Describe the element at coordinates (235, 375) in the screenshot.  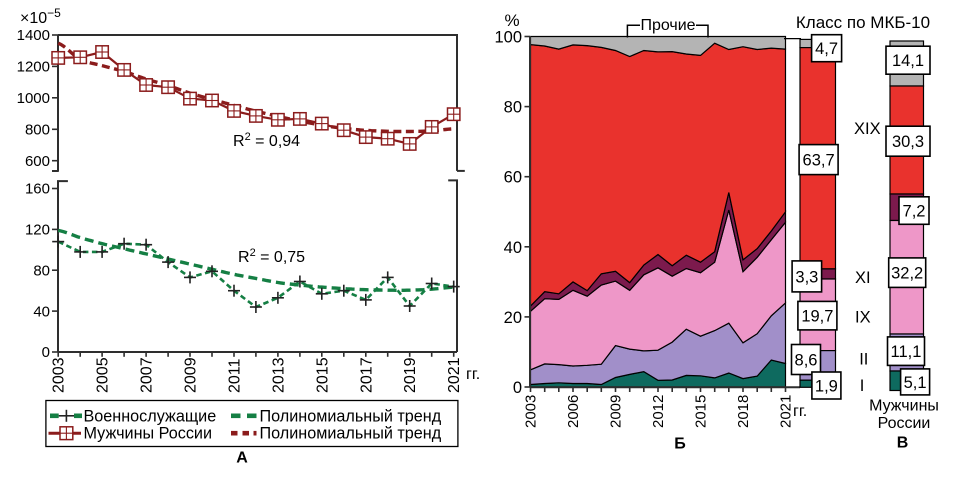
I see `svg-text: 2011` at that location.